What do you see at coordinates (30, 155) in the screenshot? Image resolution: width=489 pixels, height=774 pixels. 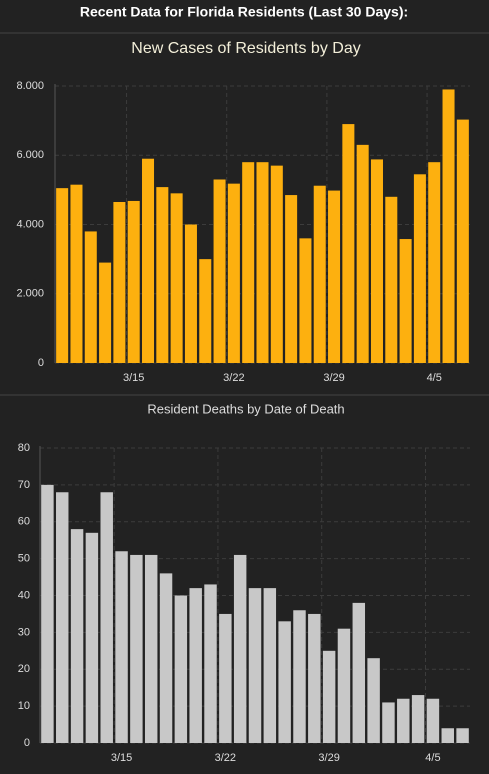 I see `y-tick-label: 6.000` at bounding box center [30, 155].